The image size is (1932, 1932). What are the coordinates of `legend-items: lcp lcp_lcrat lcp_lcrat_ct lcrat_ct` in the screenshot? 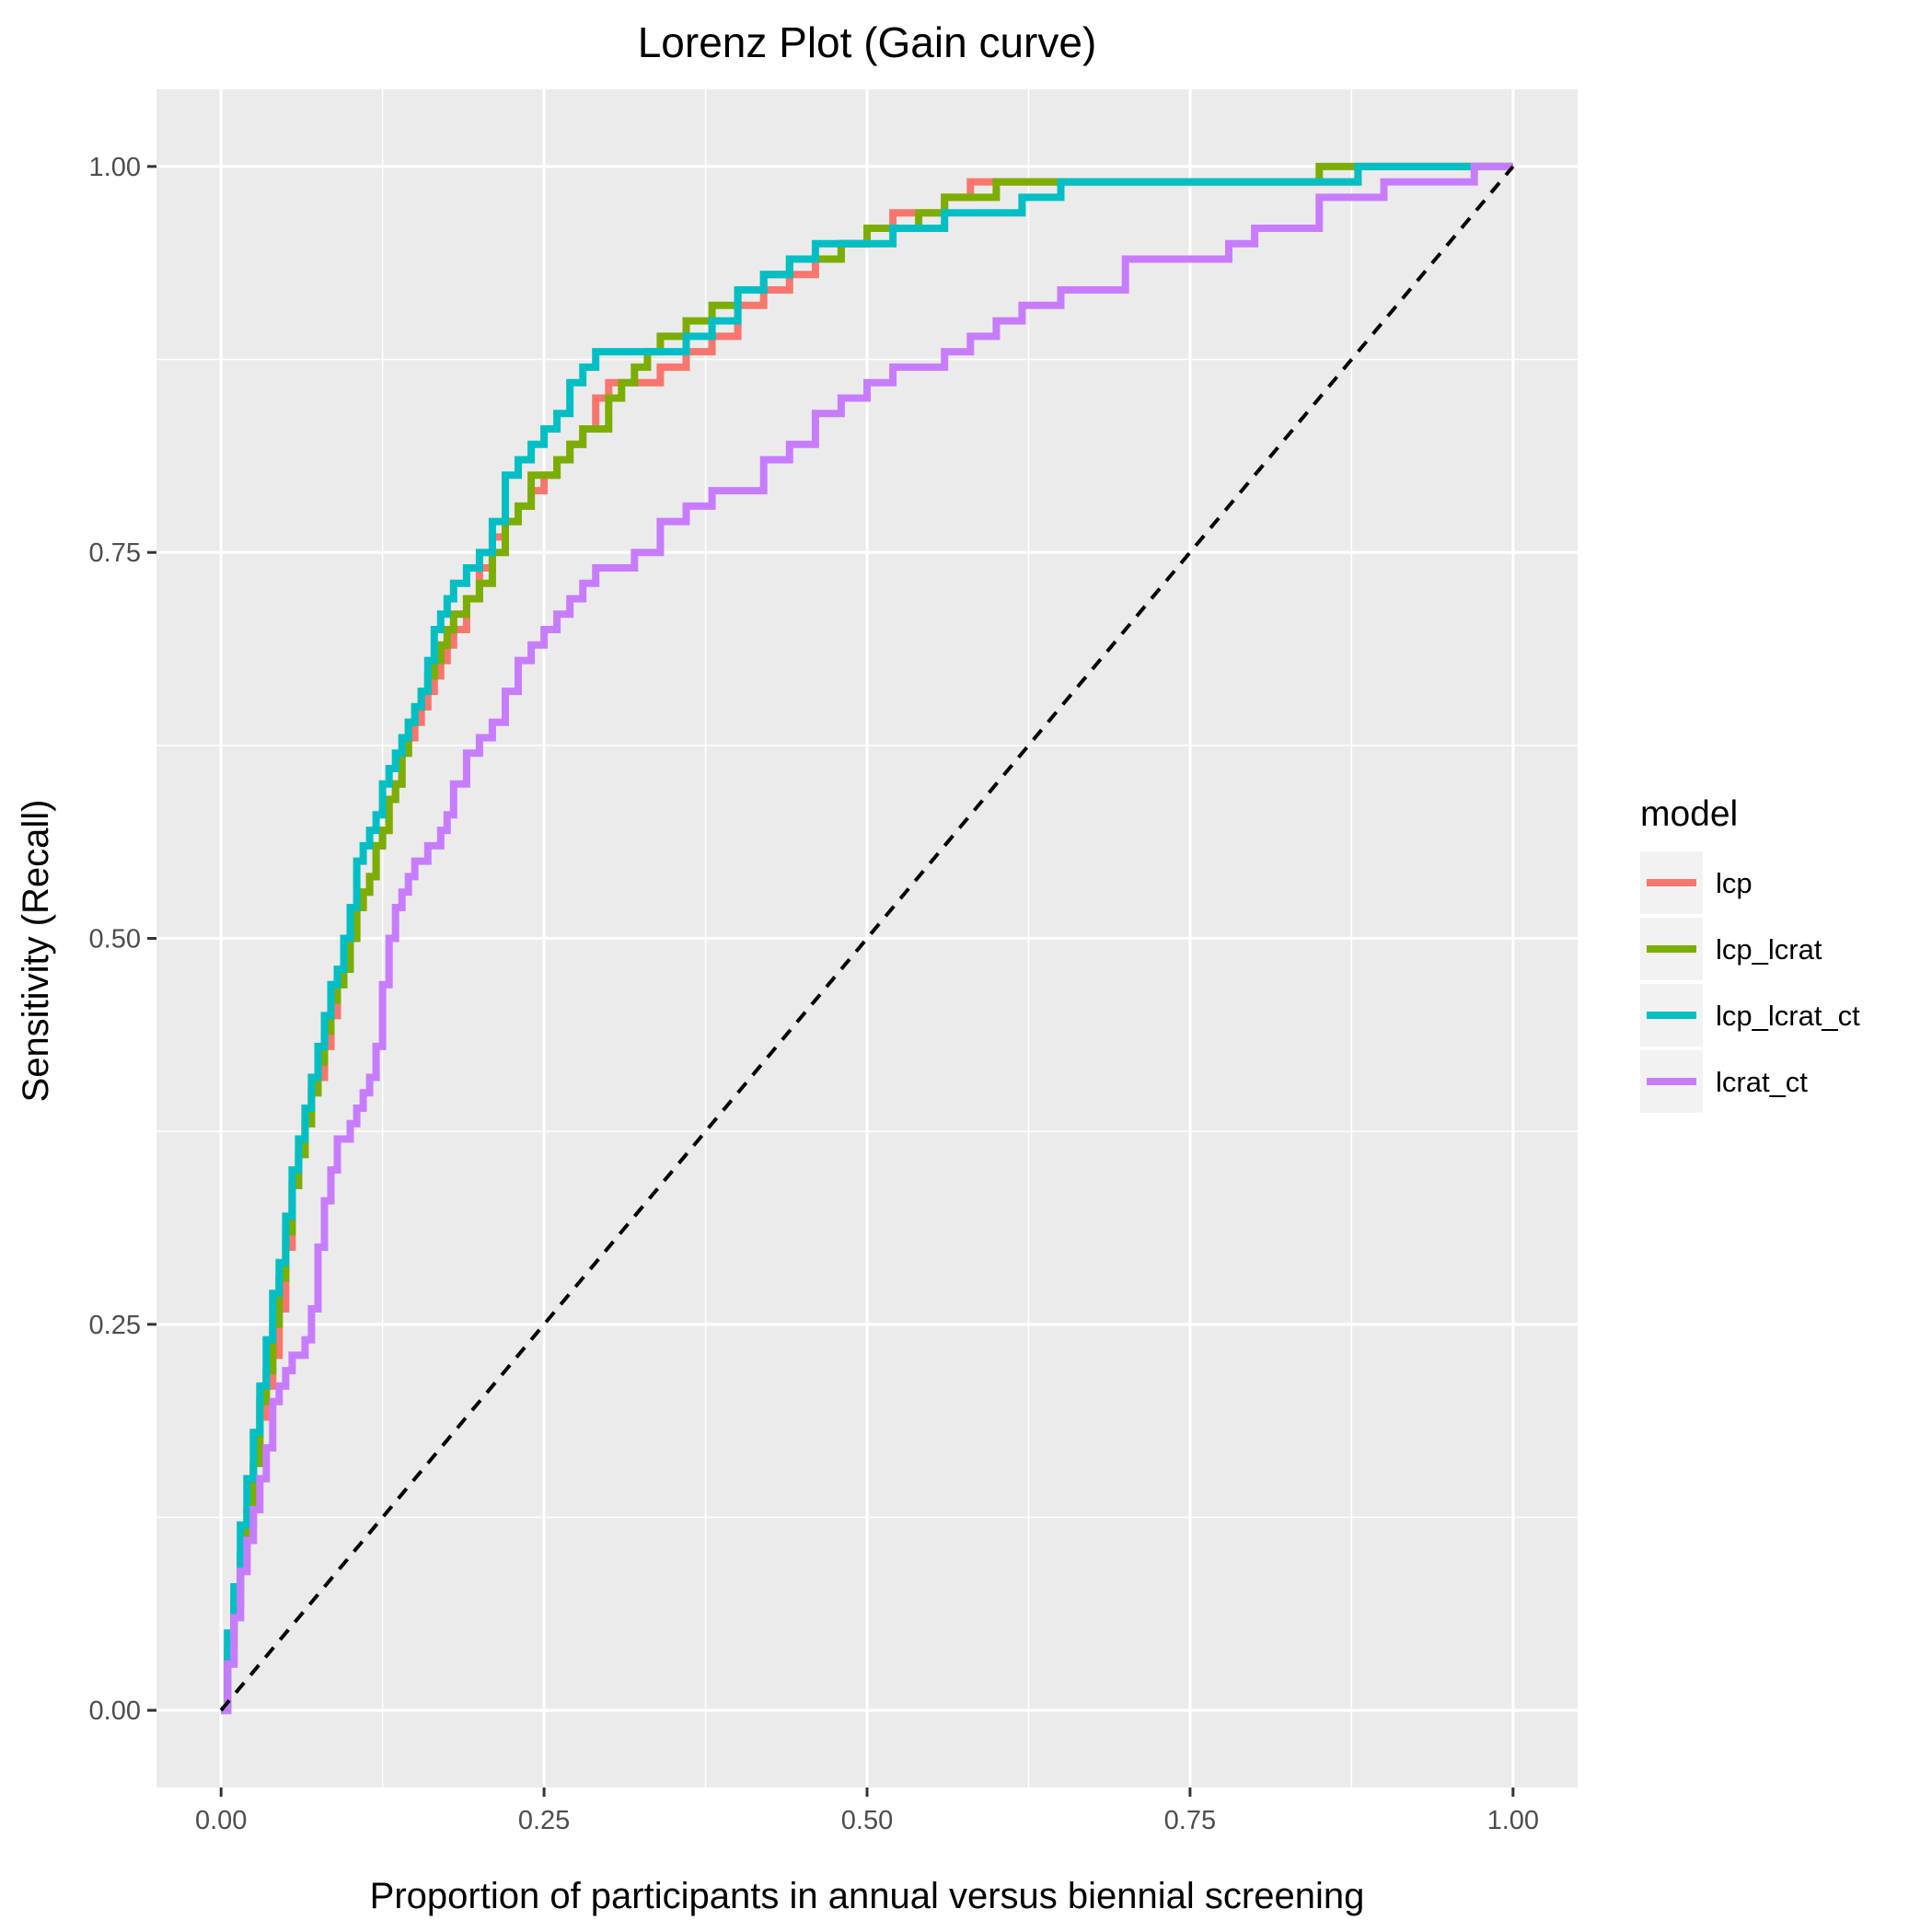 It's located at (1750, 982).